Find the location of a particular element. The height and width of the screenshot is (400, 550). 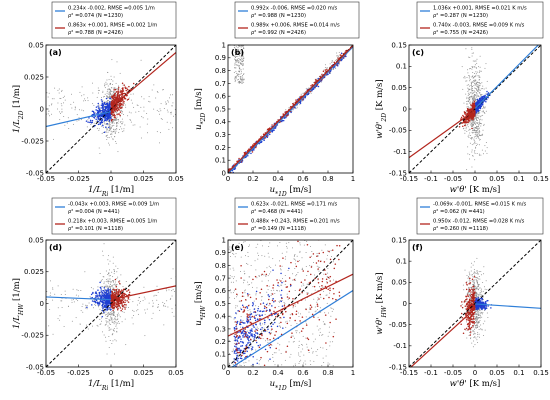

blue-fit-line is located at coordinates (290, 109).